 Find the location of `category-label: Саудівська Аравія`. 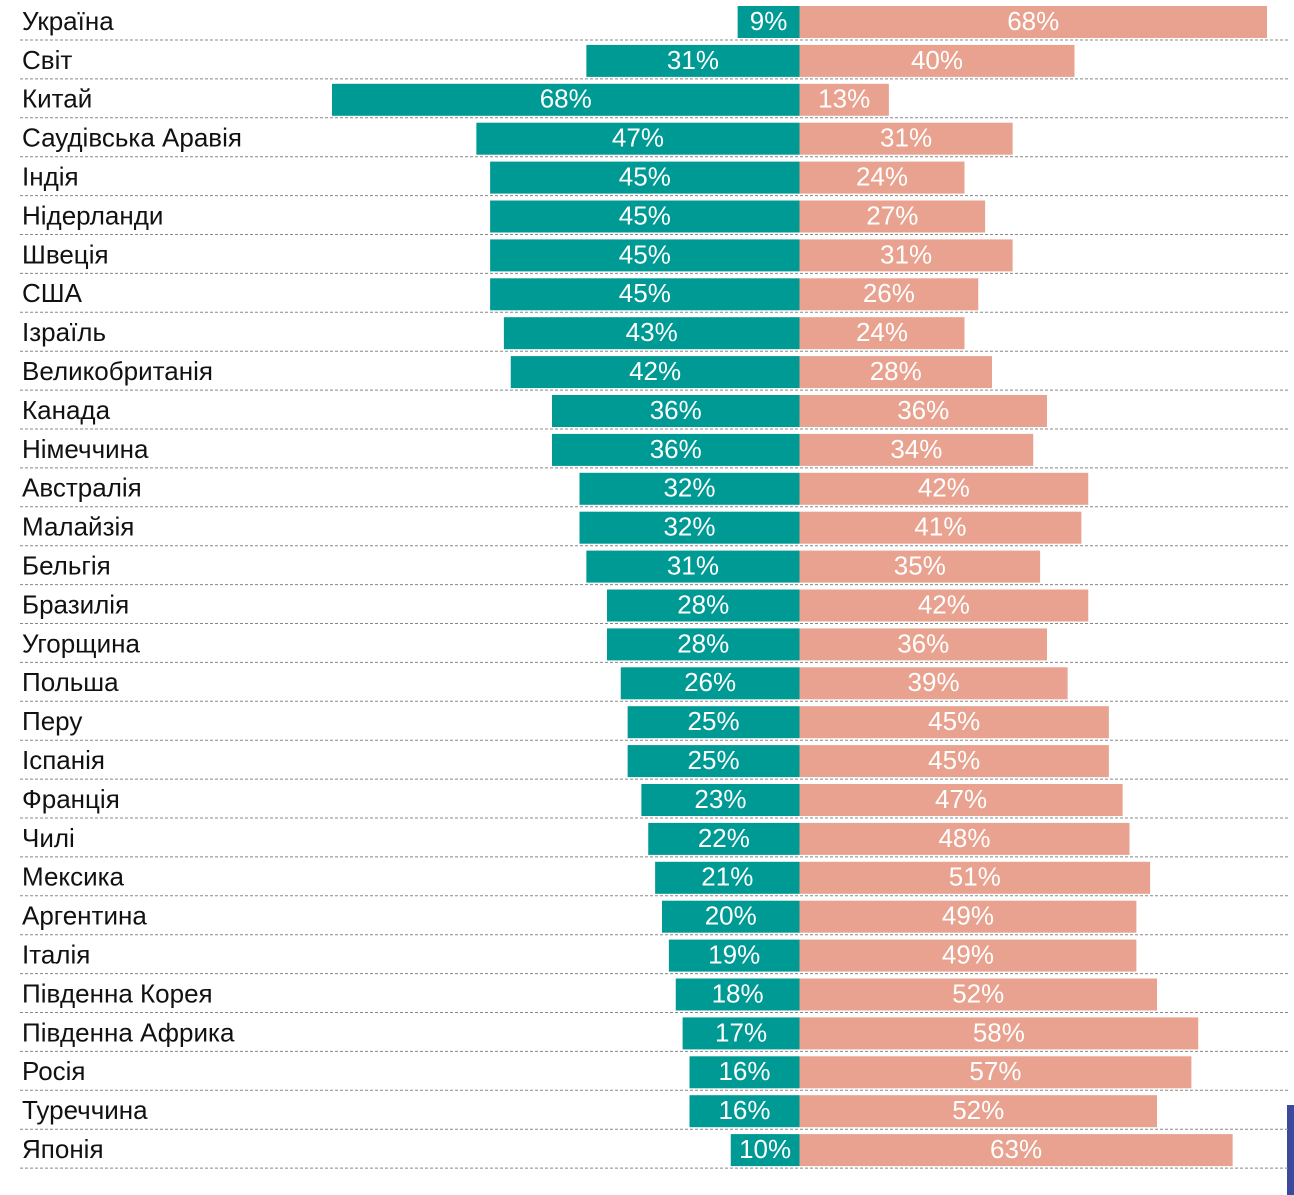

category-label: Саудівська Аравія is located at coordinates (132, 138).